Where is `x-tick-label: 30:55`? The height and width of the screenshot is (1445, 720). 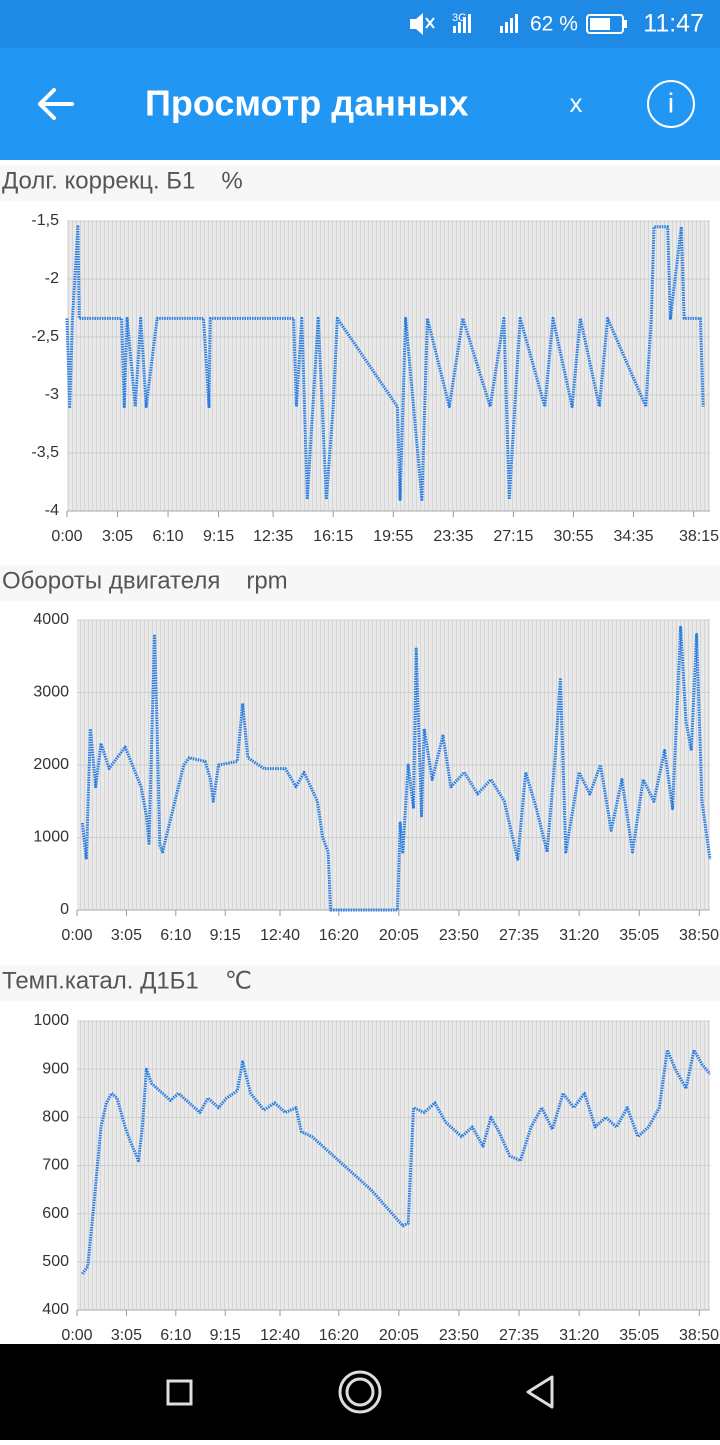 x-tick-label: 30:55 is located at coordinates (573, 536).